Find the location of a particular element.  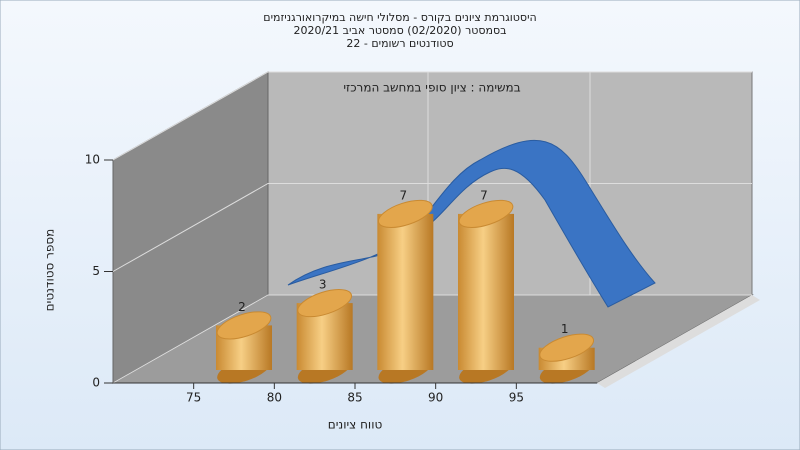

y-axis-label: מספר סטודנטים is located at coordinates (50, 270).